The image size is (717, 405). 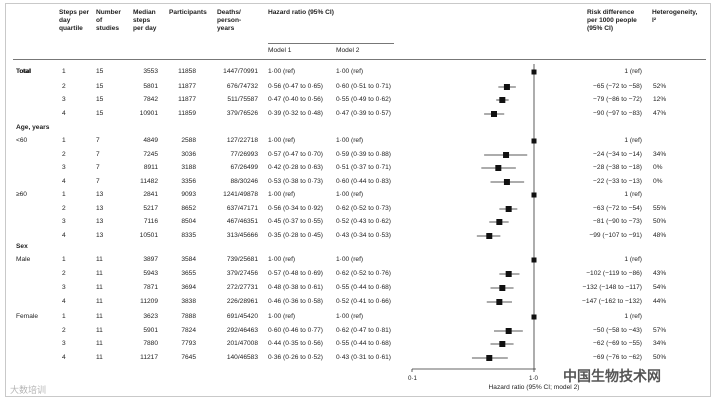 What do you see at coordinates (660, 235) in the screenshot?
I see `row-heterogeneity: 48%` at bounding box center [660, 235].